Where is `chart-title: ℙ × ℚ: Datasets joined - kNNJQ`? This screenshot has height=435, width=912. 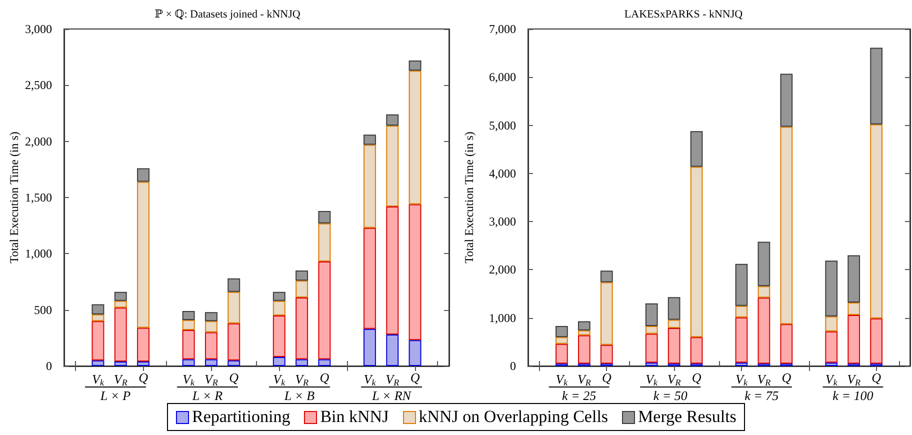
chart-title: ℙ × ℚ: Datasets joined - kNNJQ is located at coordinates (227, 14).